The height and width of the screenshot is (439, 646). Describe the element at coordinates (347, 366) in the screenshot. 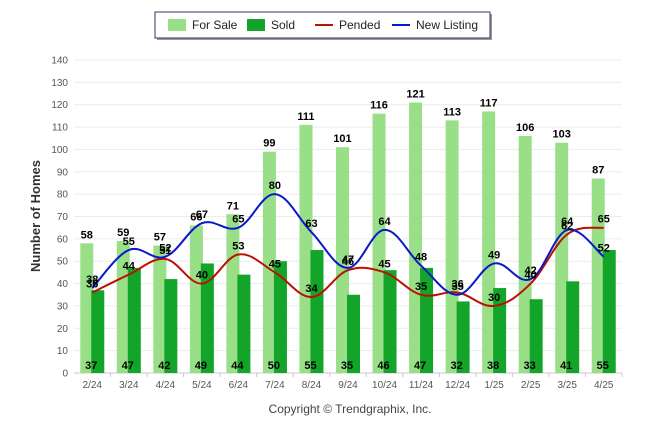

I see `data-label-sold: 35` at that location.